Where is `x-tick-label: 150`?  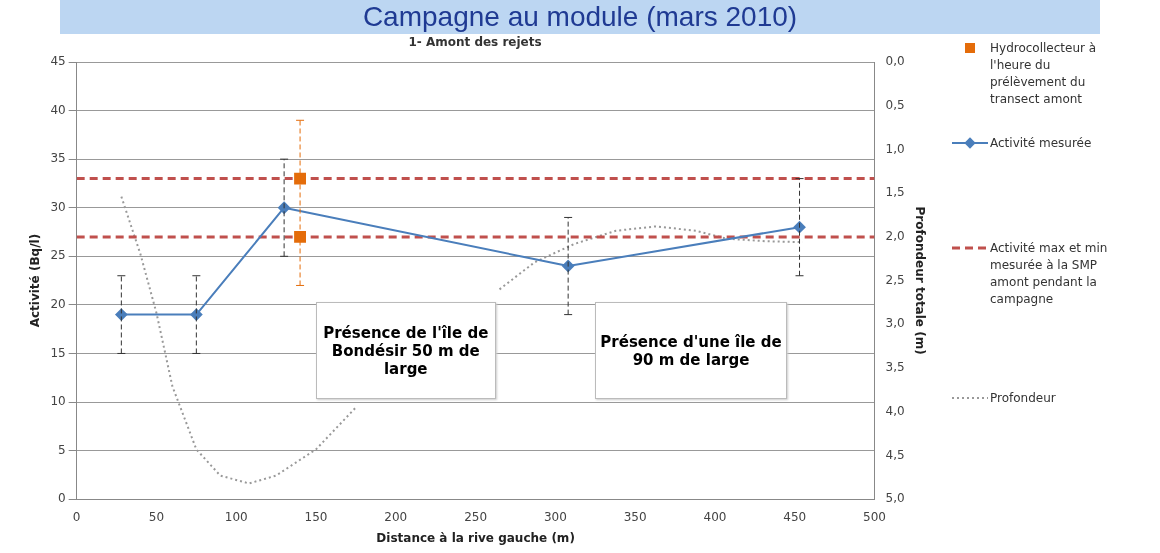 x-tick-label: 150 is located at coordinates (316, 516).